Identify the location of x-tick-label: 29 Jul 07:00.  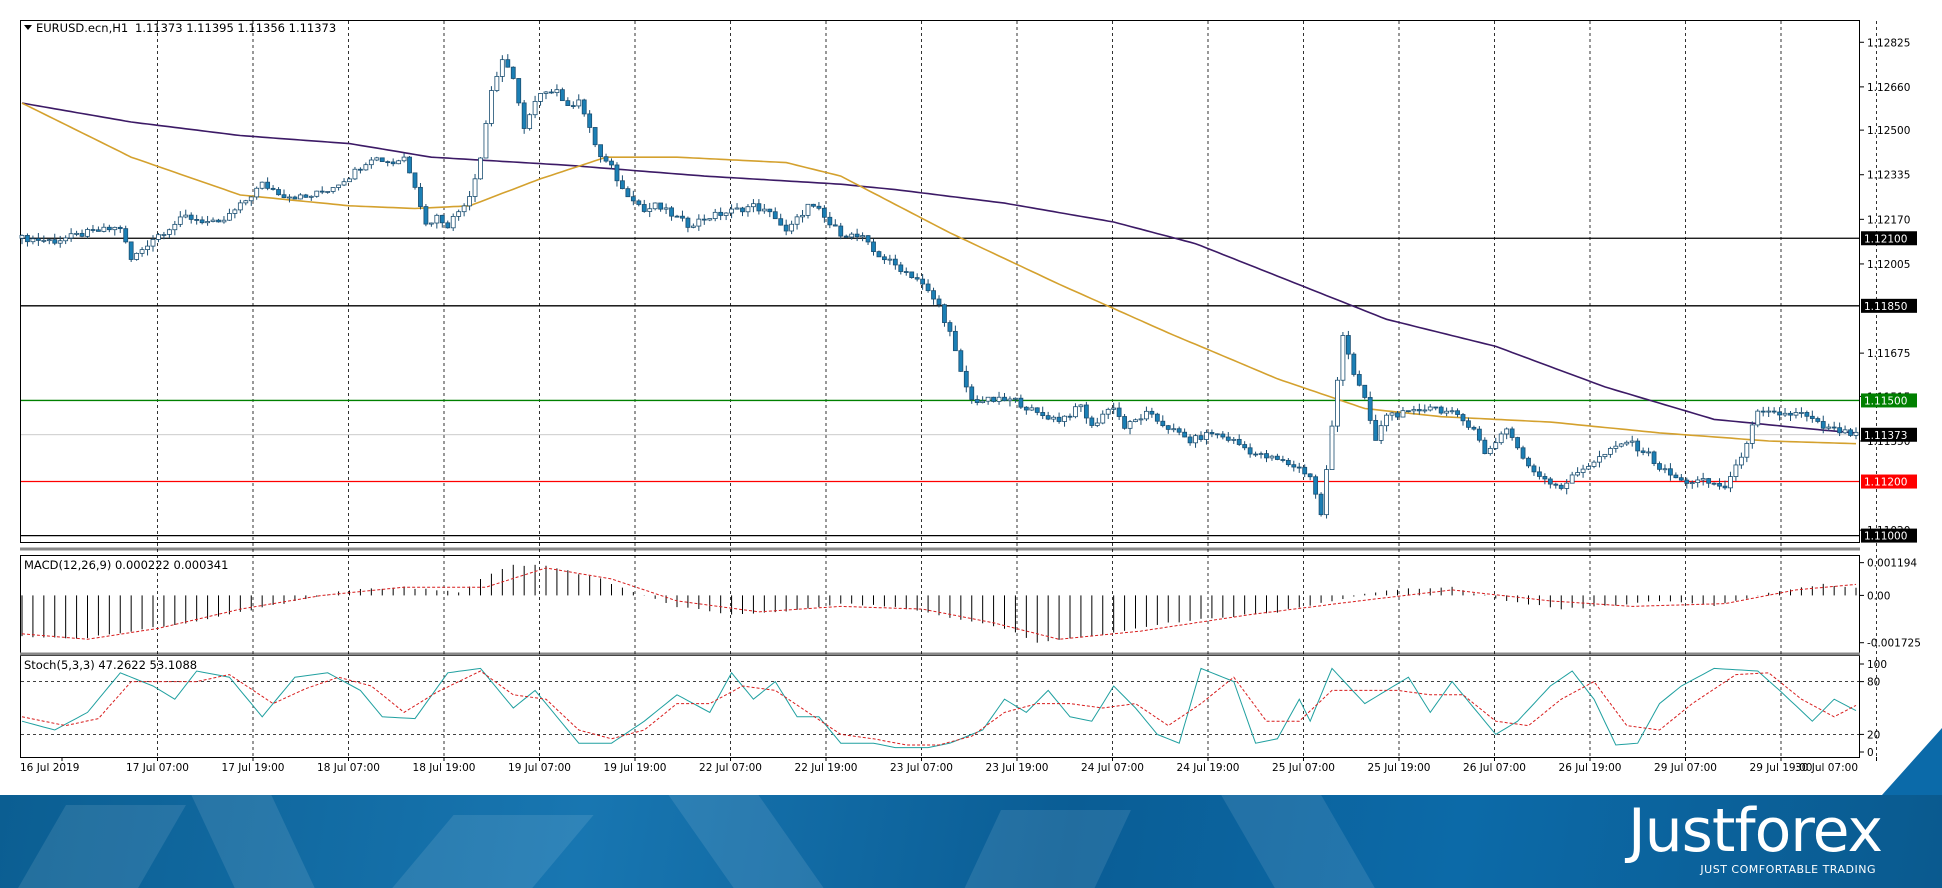
(1685, 768).